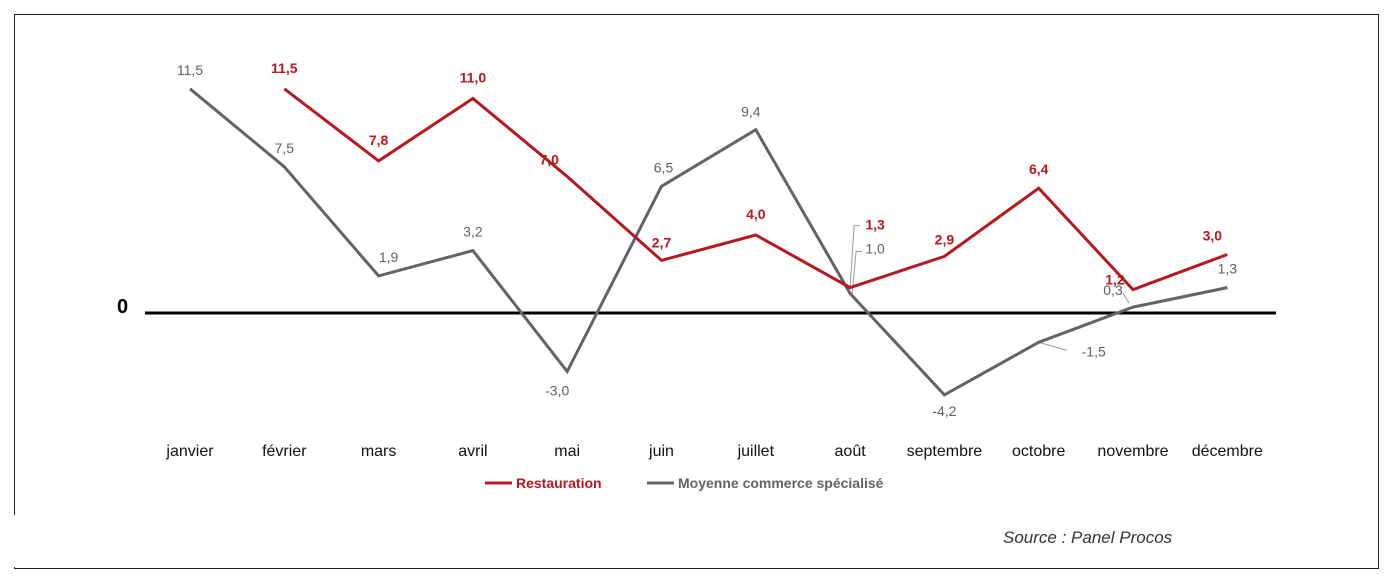 The image size is (1396, 586). I want to click on data-label: 6,4, so click(1039, 169).